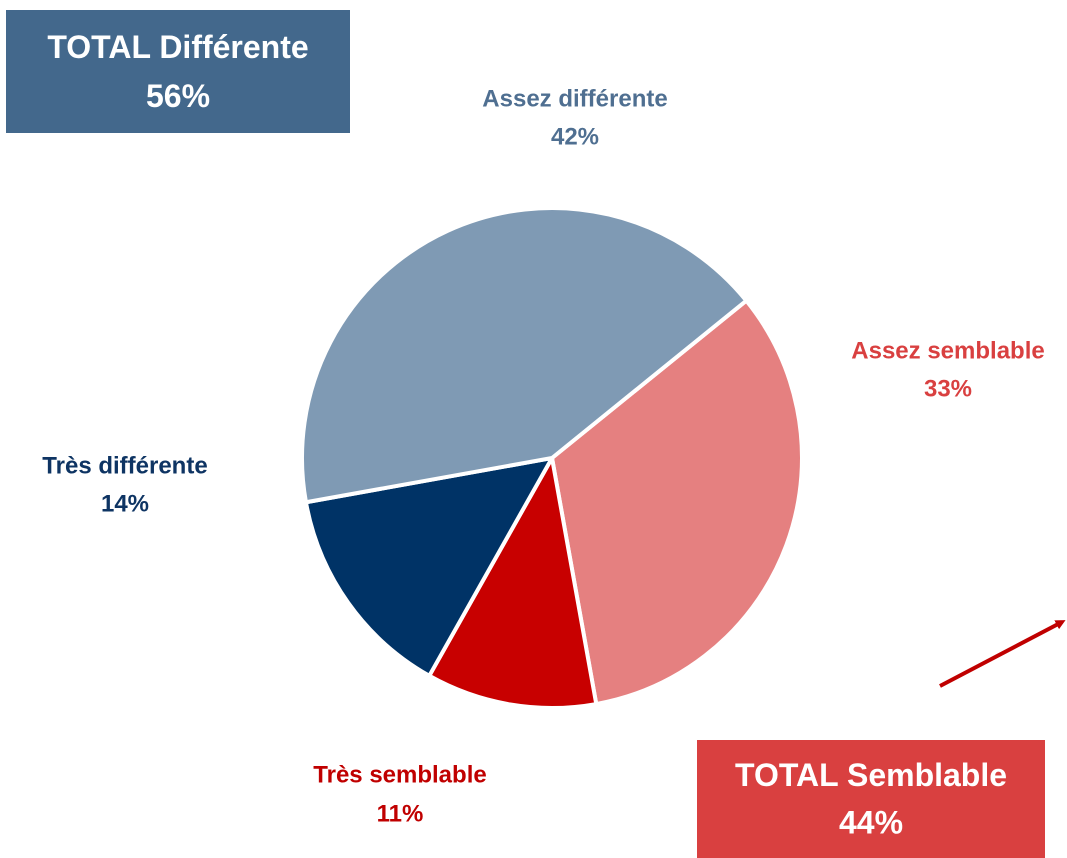  Describe the element at coordinates (177, 47) in the screenshot. I see `total-title: TOTAL Différente` at that location.